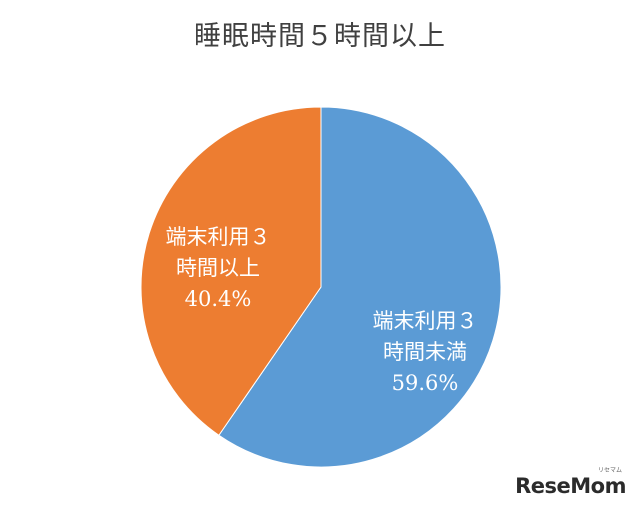 The width and height of the screenshot is (640, 508). Describe the element at coordinates (425, 383) in the screenshot. I see `slice-value-under-3h: 59.6%` at that location.